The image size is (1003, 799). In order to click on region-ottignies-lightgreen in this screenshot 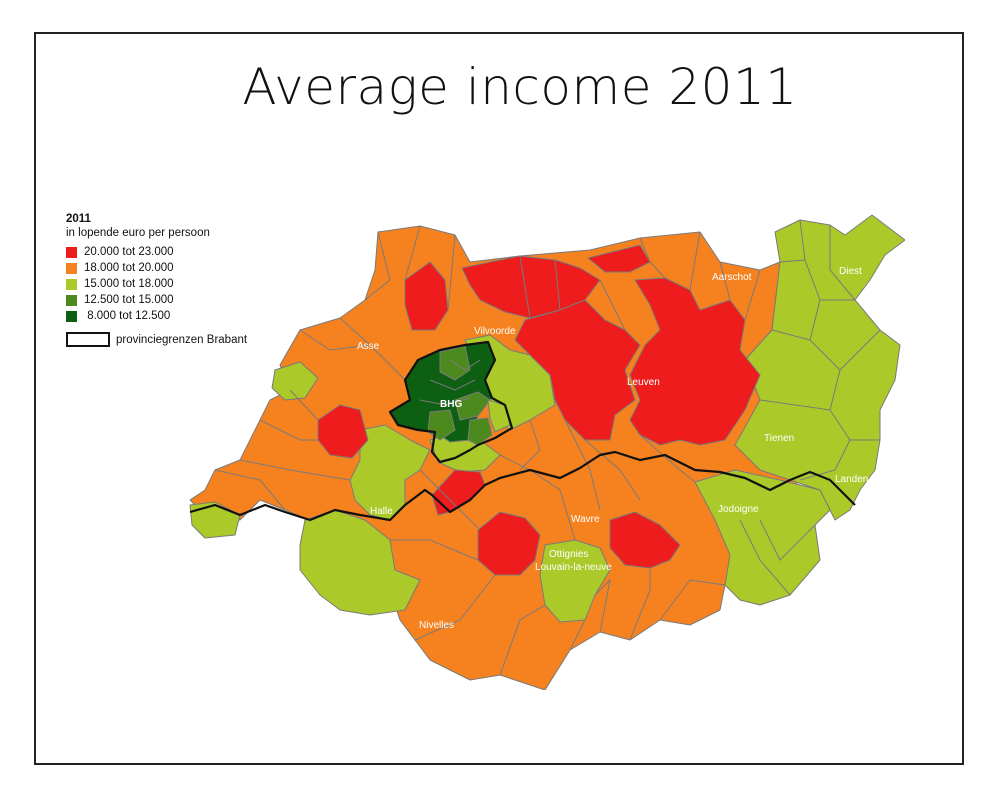, I will do `click(575, 581)`.